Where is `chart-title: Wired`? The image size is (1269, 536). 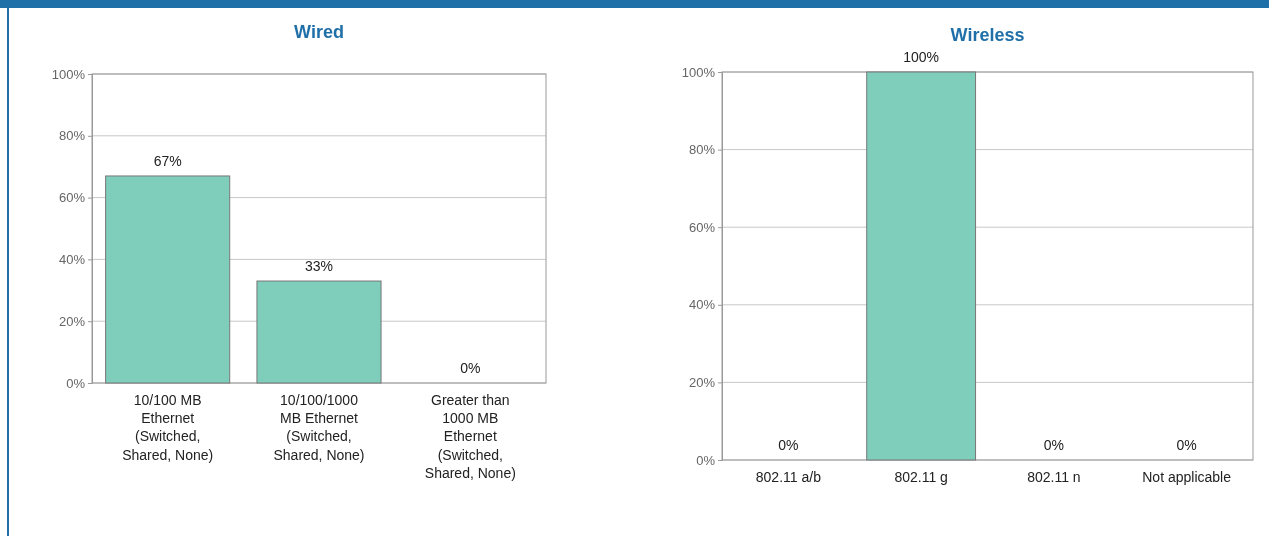 chart-title: Wired is located at coordinates (319, 32).